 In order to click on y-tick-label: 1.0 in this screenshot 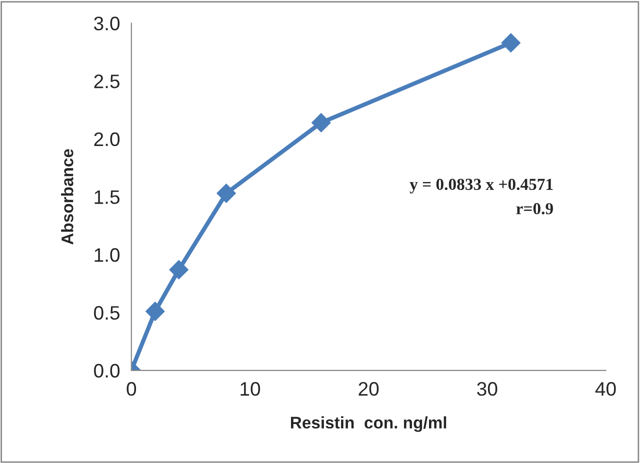, I will do `click(107, 255)`.